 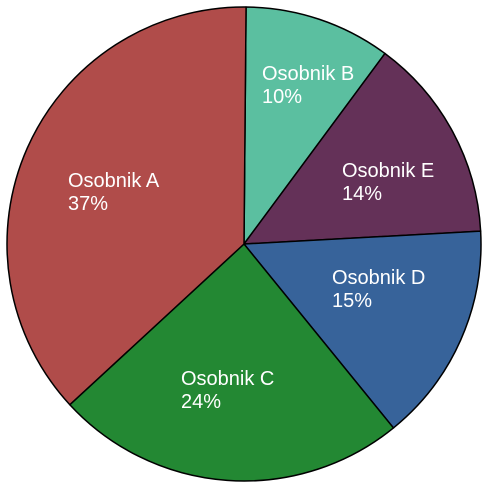 I want to click on slice-percent-label: 14%, so click(x=362, y=194).